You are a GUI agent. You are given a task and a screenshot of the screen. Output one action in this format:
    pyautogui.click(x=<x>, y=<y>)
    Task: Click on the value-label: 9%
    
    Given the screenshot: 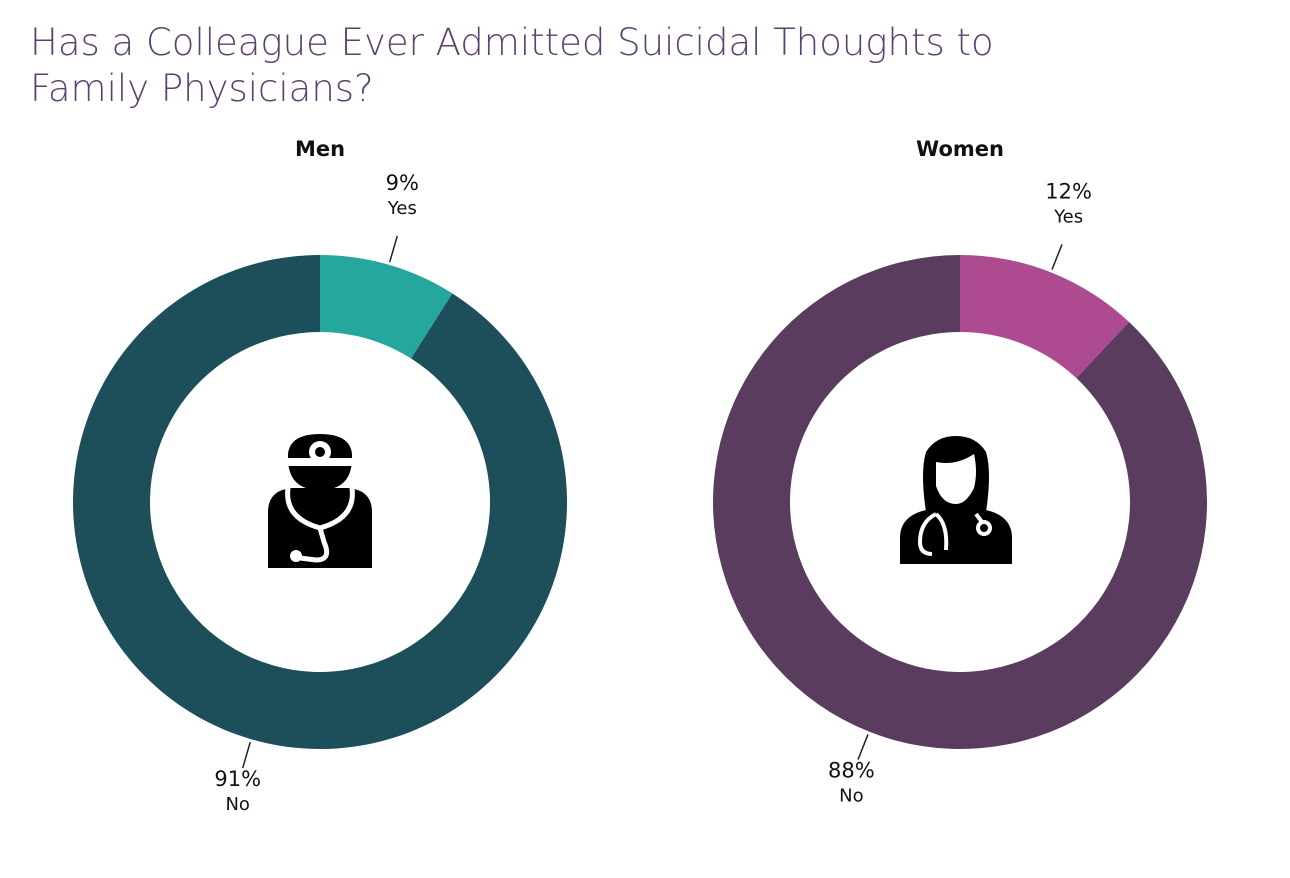 What is the action you would take?
    pyautogui.click(x=402, y=183)
    